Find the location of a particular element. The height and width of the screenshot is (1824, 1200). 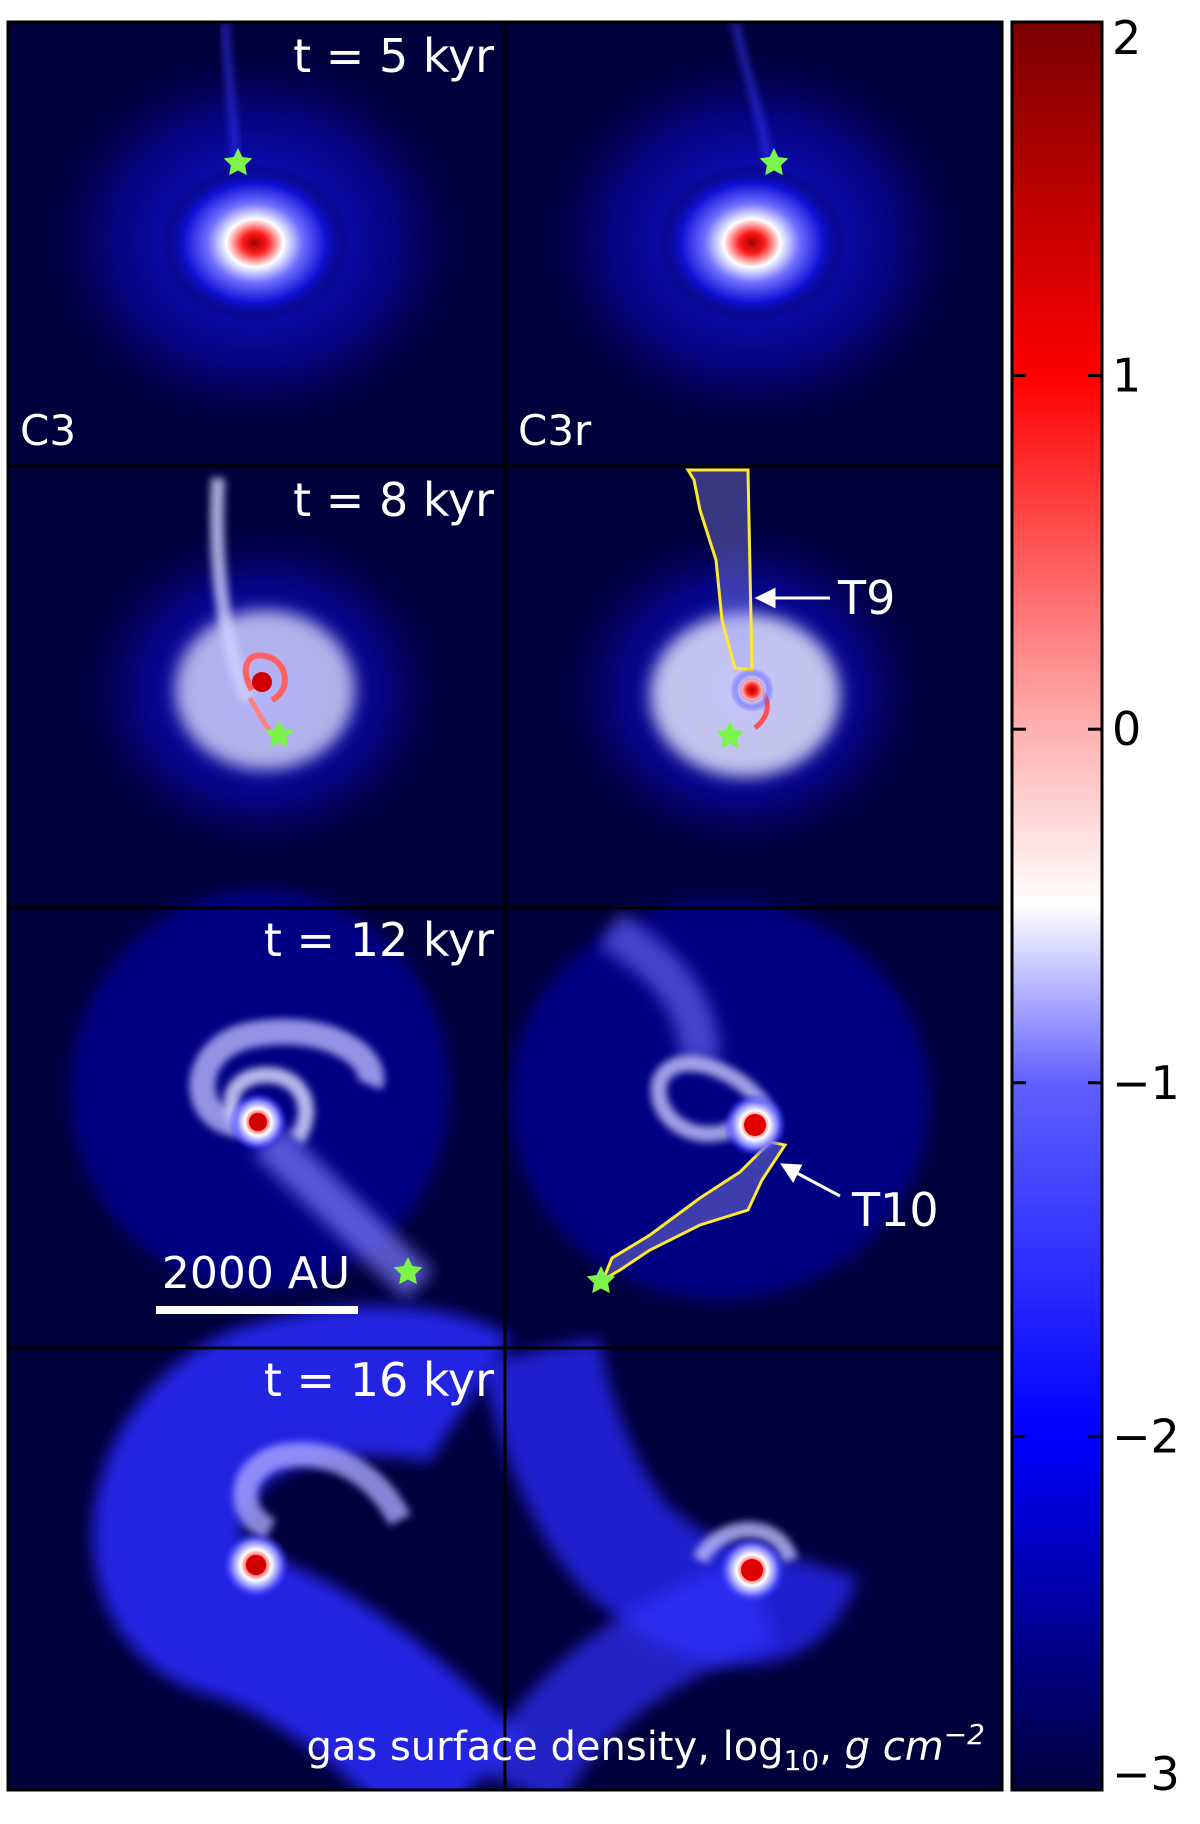

time-label-row4: t = 16 kyr is located at coordinates (379, 1380).